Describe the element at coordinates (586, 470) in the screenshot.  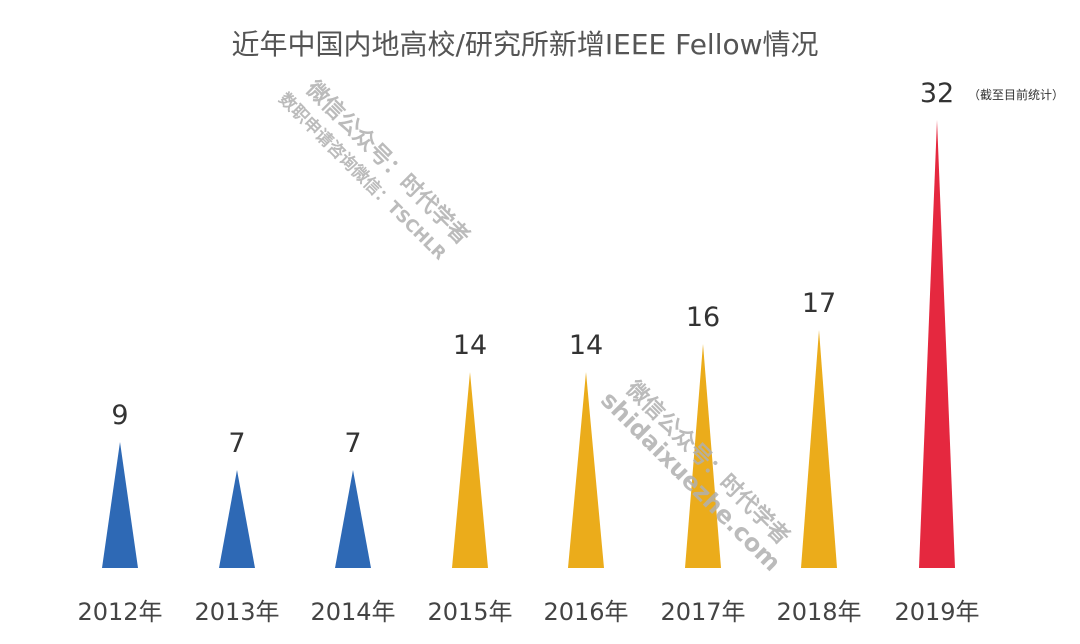
I see `bar-2016年` at that location.